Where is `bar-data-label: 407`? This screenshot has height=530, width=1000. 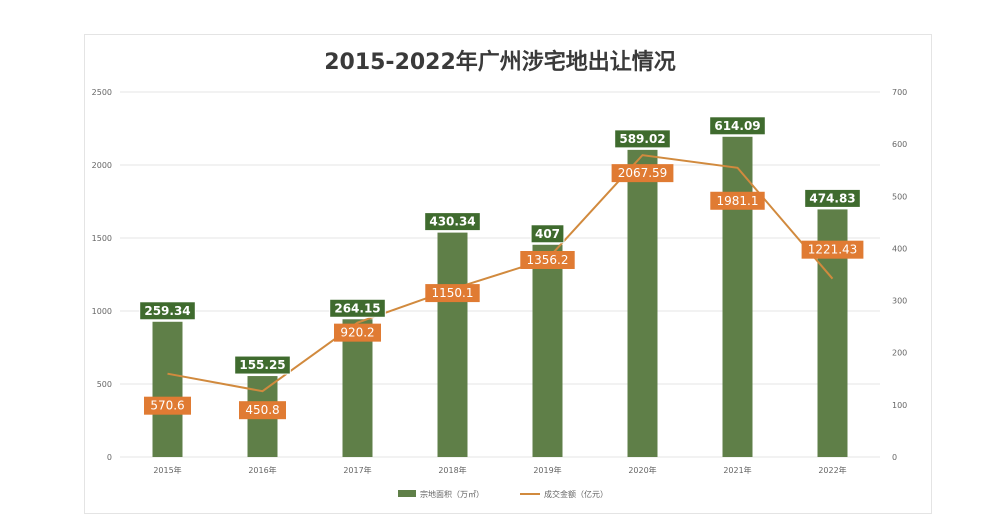 bar-data-label: 407 is located at coordinates (547, 234).